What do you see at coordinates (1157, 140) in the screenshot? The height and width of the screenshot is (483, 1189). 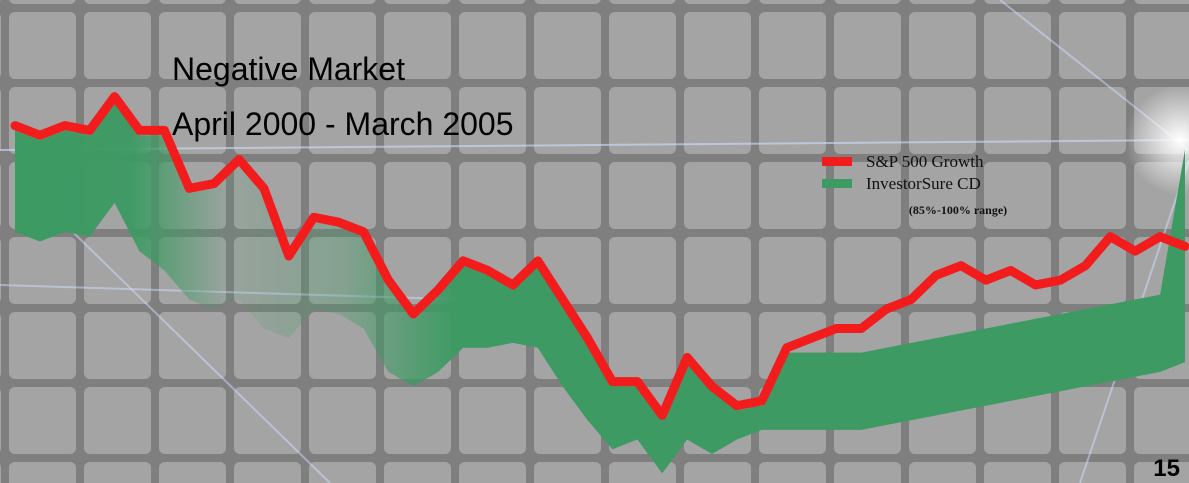 I see `glow` at bounding box center [1157, 140].